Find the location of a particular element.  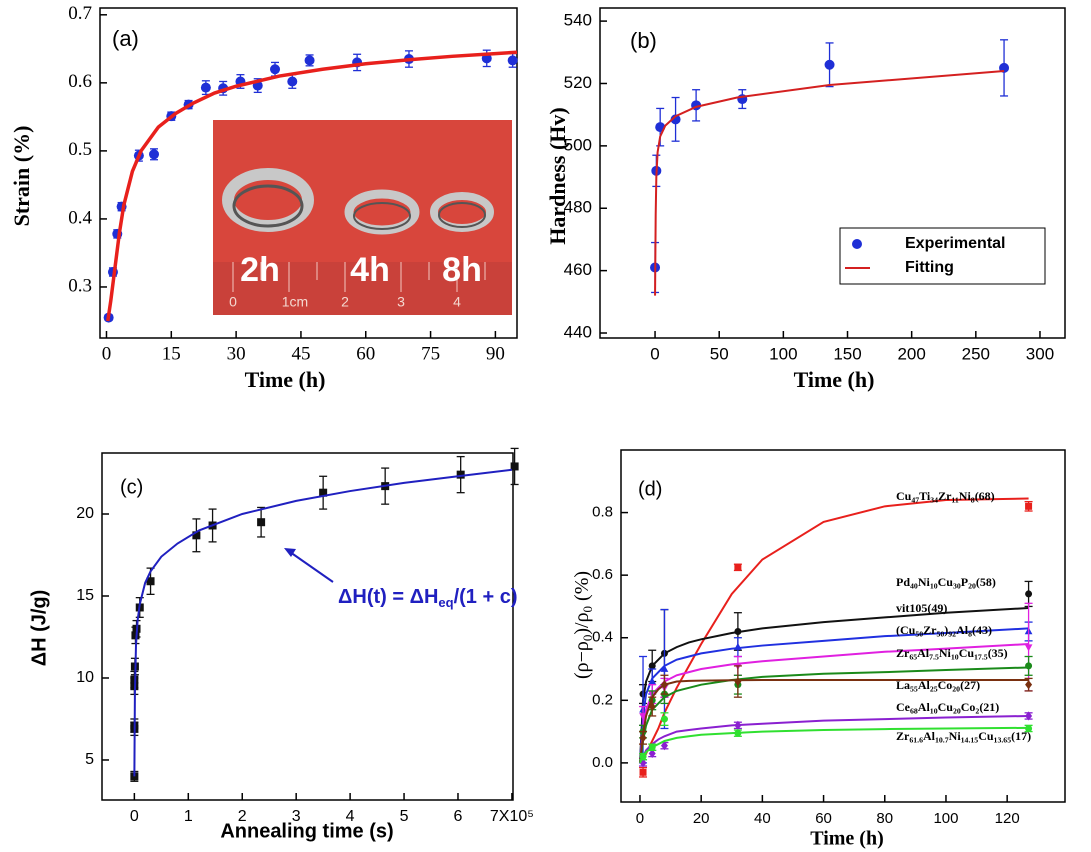

x-tick-label: 3 is located at coordinates (296, 816).